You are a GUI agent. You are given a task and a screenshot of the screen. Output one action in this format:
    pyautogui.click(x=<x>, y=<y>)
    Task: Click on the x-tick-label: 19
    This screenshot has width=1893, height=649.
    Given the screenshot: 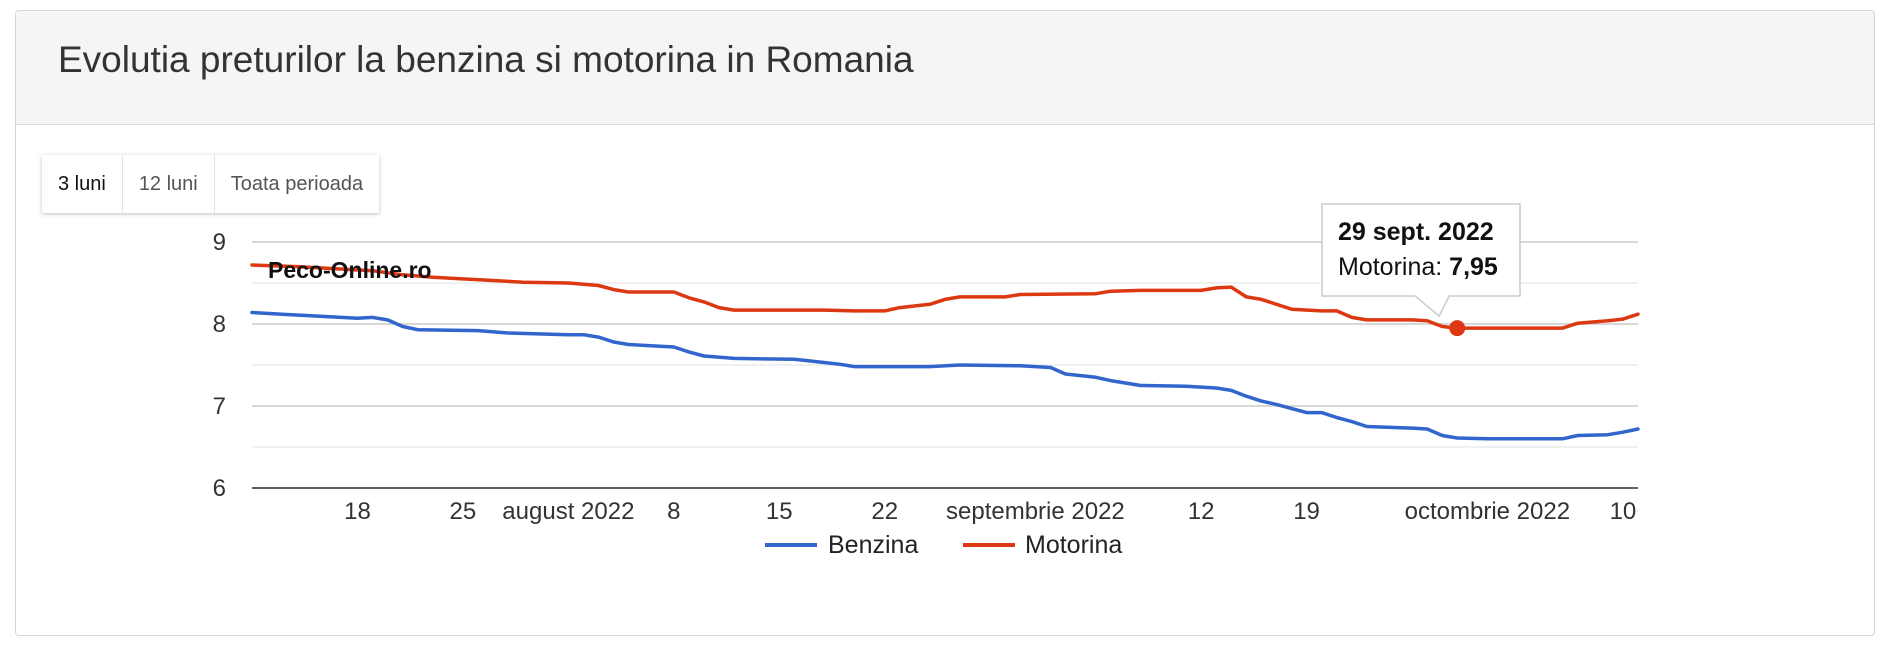 What is the action you would take?
    pyautogui.click(x=1306, y=511)
    